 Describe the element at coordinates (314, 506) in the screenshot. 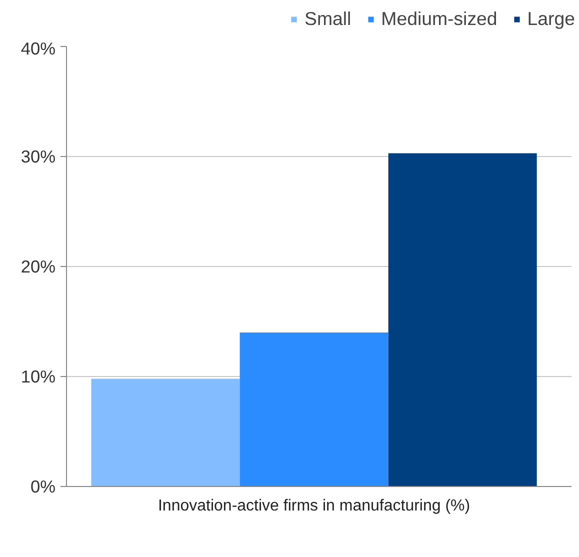

I see `x-tick-label: Innovation-active firms in manufacturing (%)` at that location.